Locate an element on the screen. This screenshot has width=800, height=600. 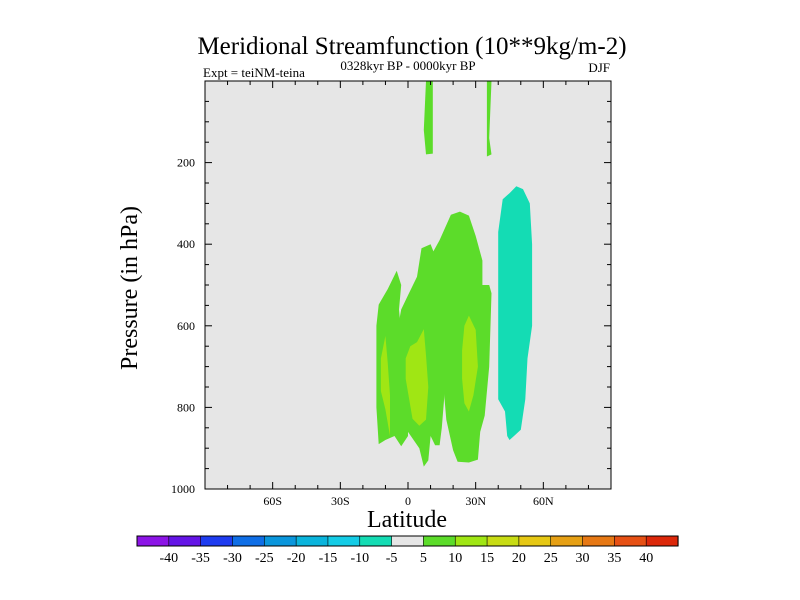
left-label: Expt = teiNM-teina is located at coordinates (254, 72).